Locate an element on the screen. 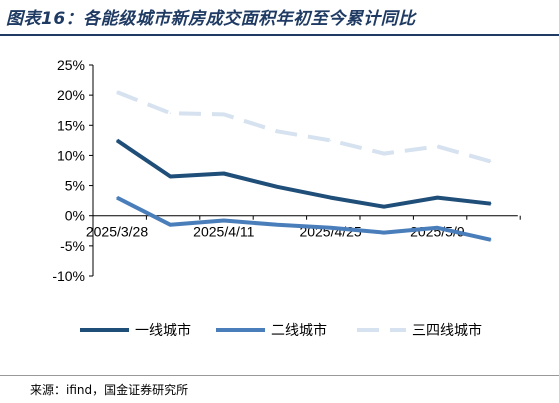 The width and height of the screenshot is (559, 403). y-tick-label: 25% is located at coordinates (71, 65).